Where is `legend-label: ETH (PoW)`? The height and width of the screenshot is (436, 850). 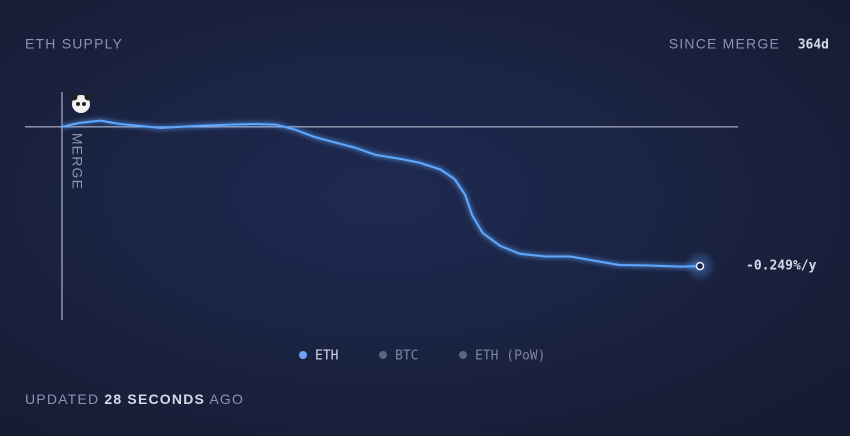
legend-label: ETH (PoW) is located at coordinates (510, 356).